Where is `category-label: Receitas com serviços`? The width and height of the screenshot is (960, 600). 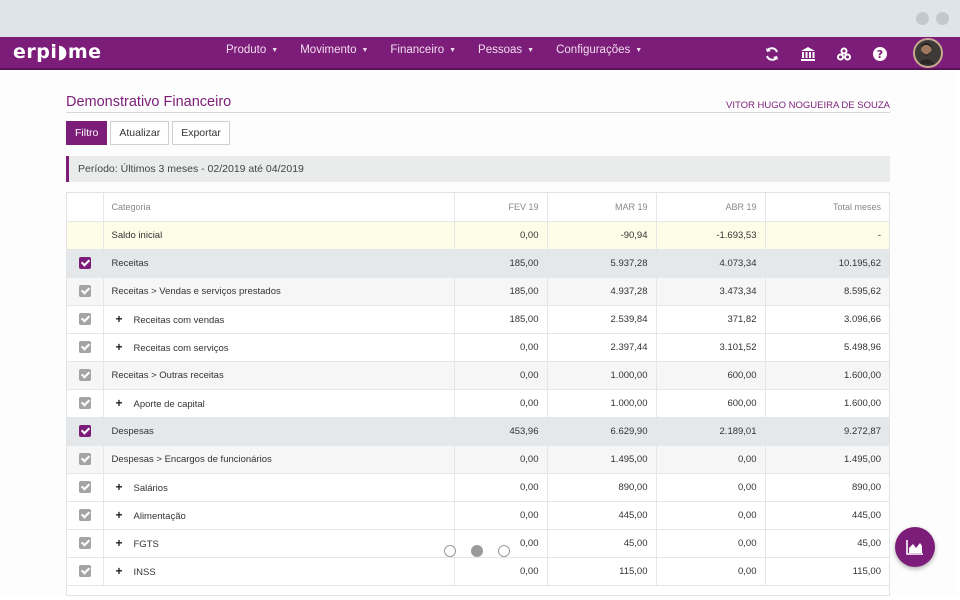 category-label: Receitas com serviços is located at coordinates (181, 348).